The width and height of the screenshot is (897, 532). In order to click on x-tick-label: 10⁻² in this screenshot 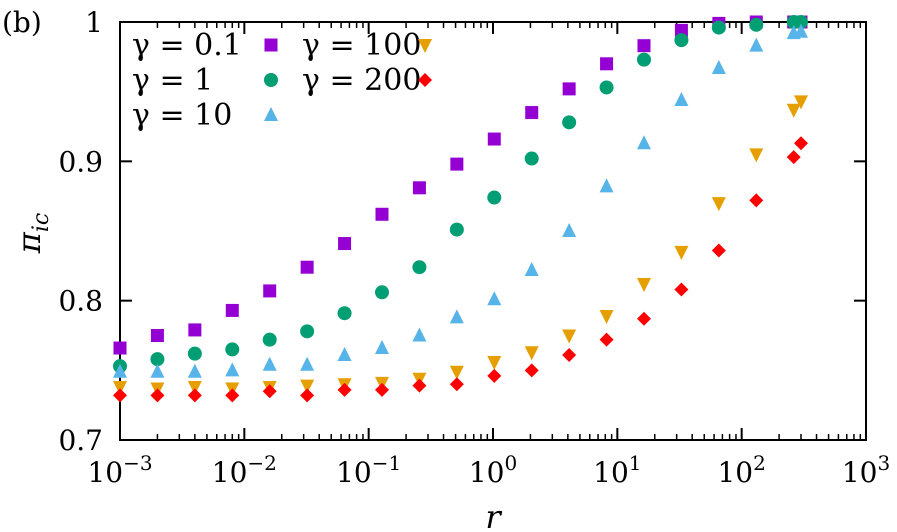, I will do `click(244, 470)`.